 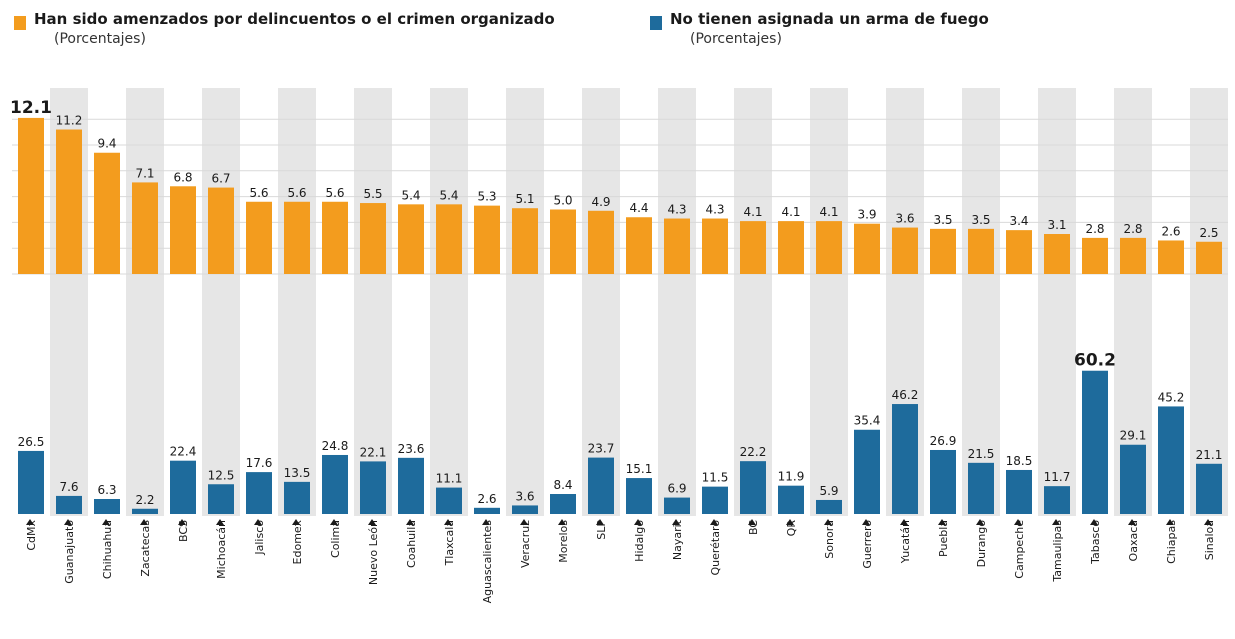 What do you see at coordinates (1095, 361) in the screenshot?
I see `label-bottom-28: 60.2` at bounding box center [1095, 361].